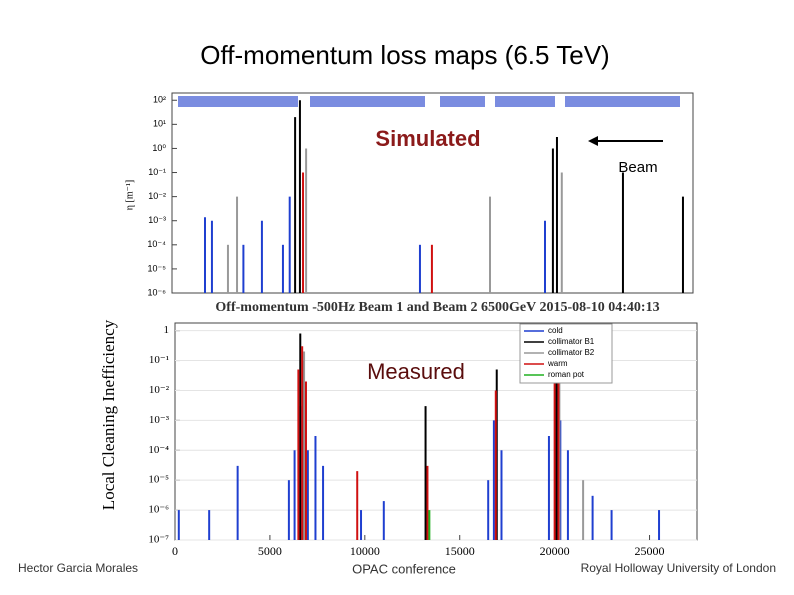 The image size is (794, 595). What do you see at coordinates (637, 167) in the screenshot?
I see `annotation: Beam` at bounding box center [637, 167].